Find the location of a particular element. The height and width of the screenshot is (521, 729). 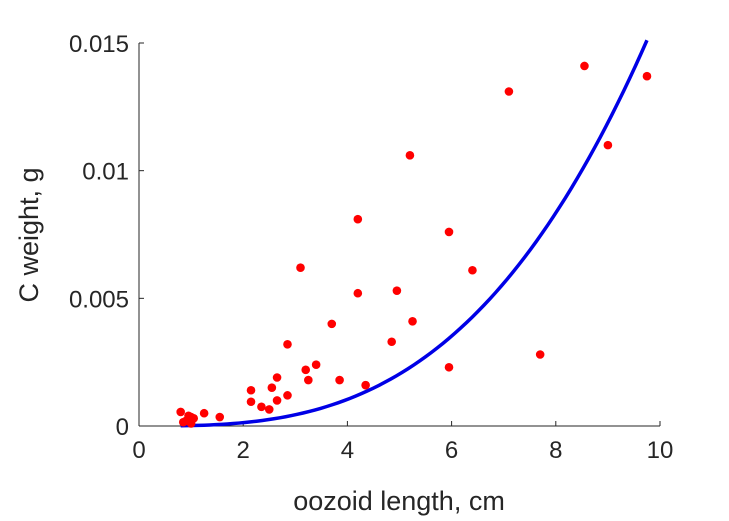

x-tick-label: 2 is located at coordinates (243, 450).